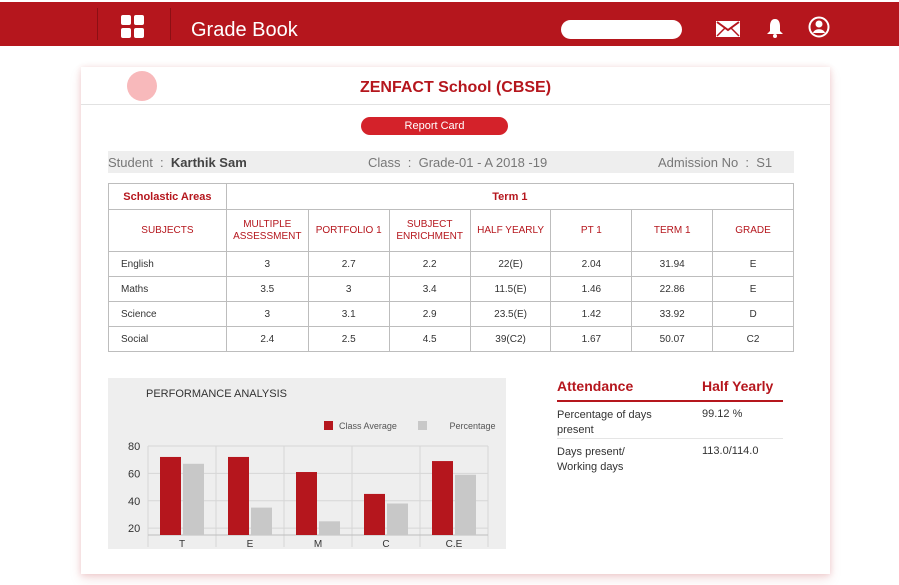  Describe the element at coordinates (167, 230) in the screenshot. I see `column-header: SUBJECTS` at that location.